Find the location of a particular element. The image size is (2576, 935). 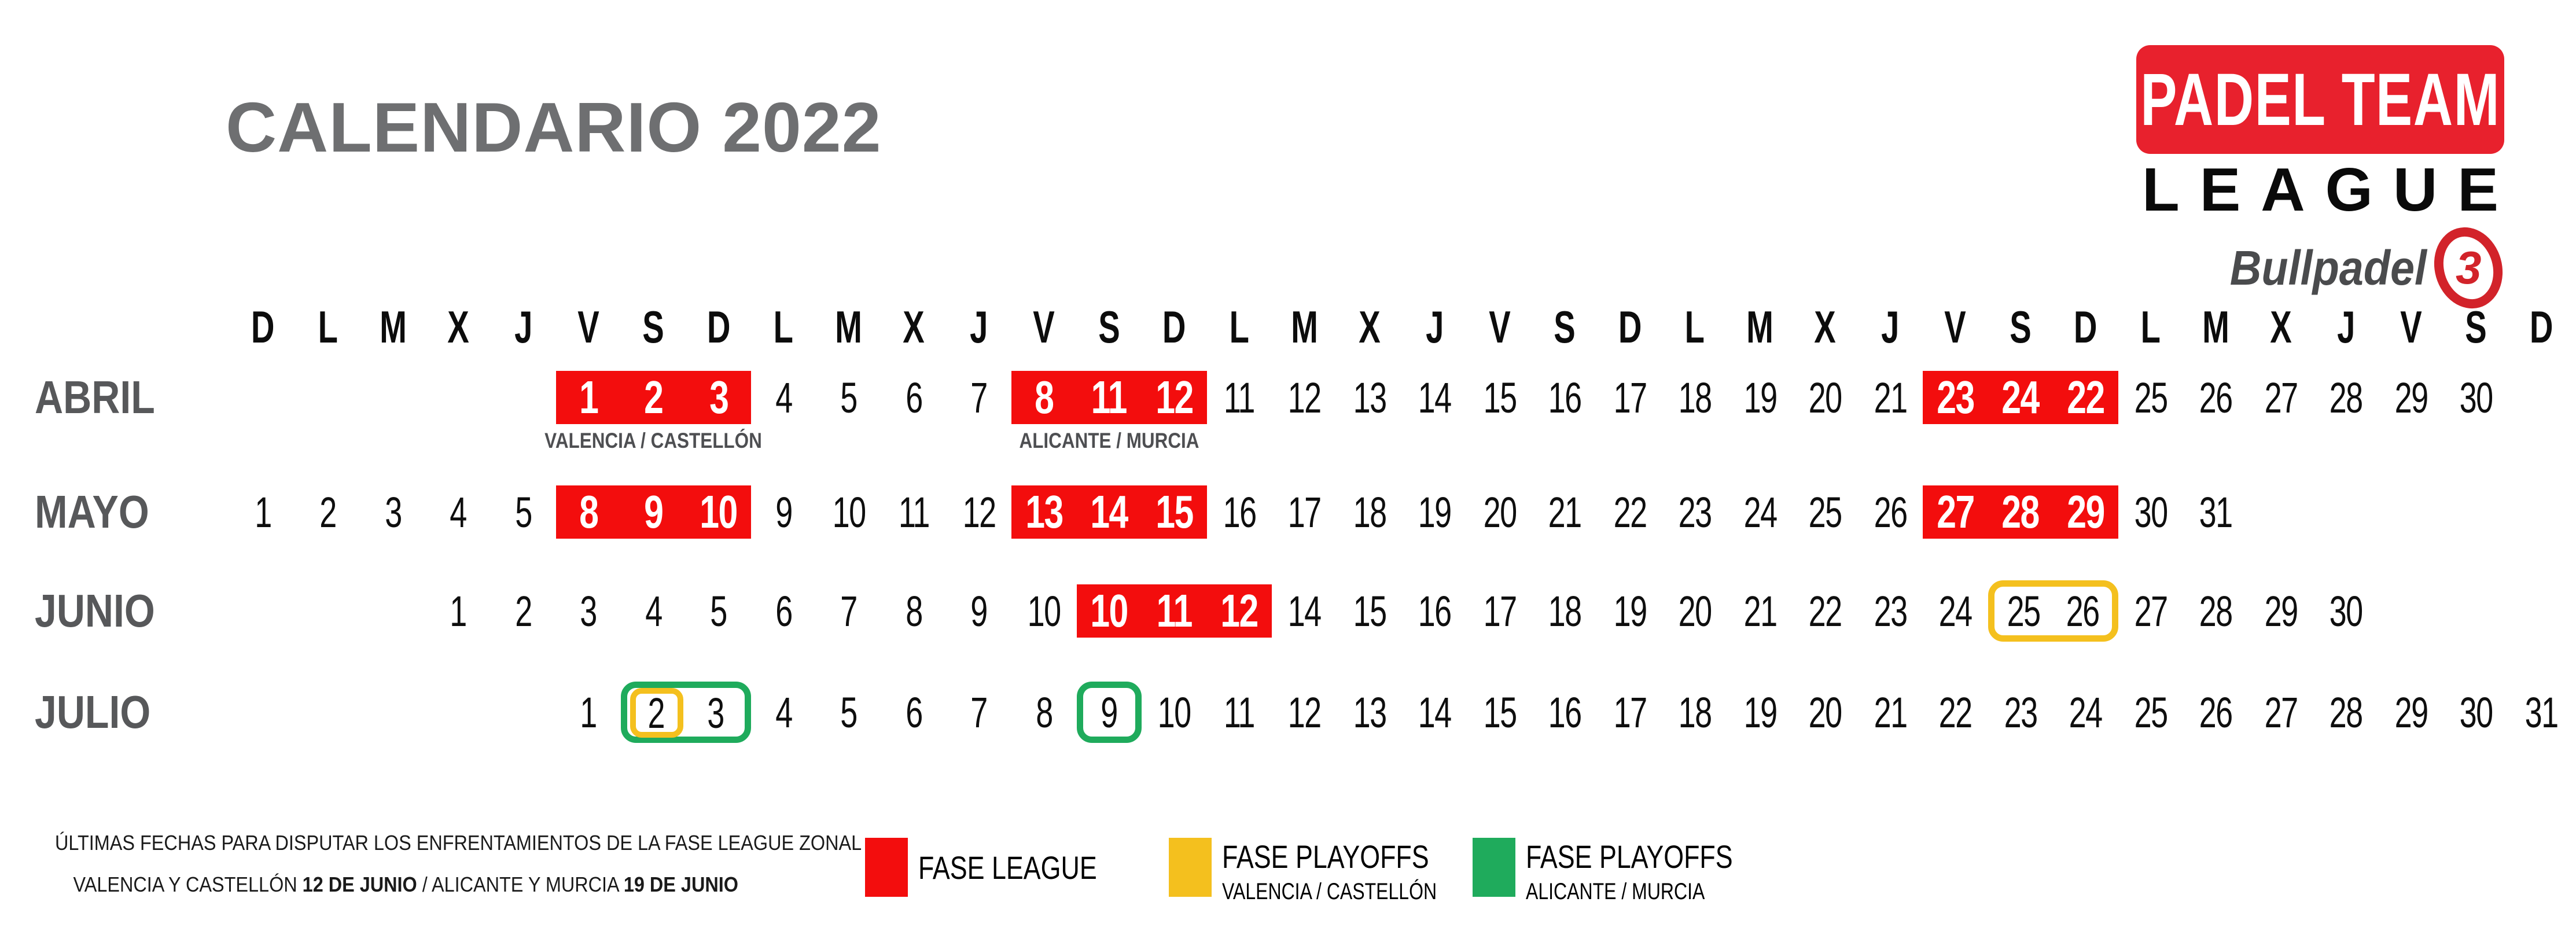

day-cell: 10 is located at coordinates (849, 512).